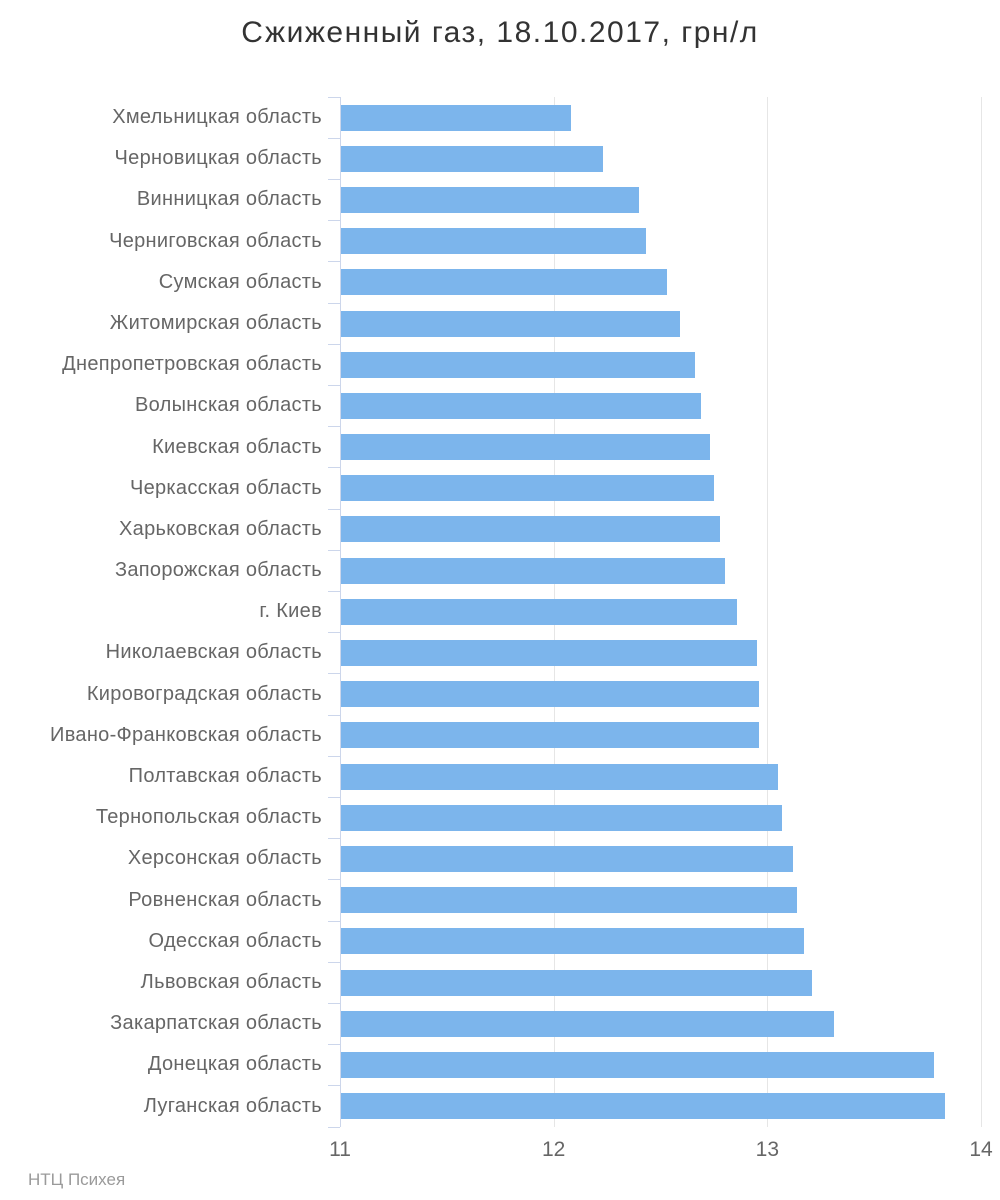 This screenshot has height=1200, width=1000. What do you see at coordinates (290, 611) in the screenshot?
I see `category-label: г. Киев` at bounding box center [290, 611].